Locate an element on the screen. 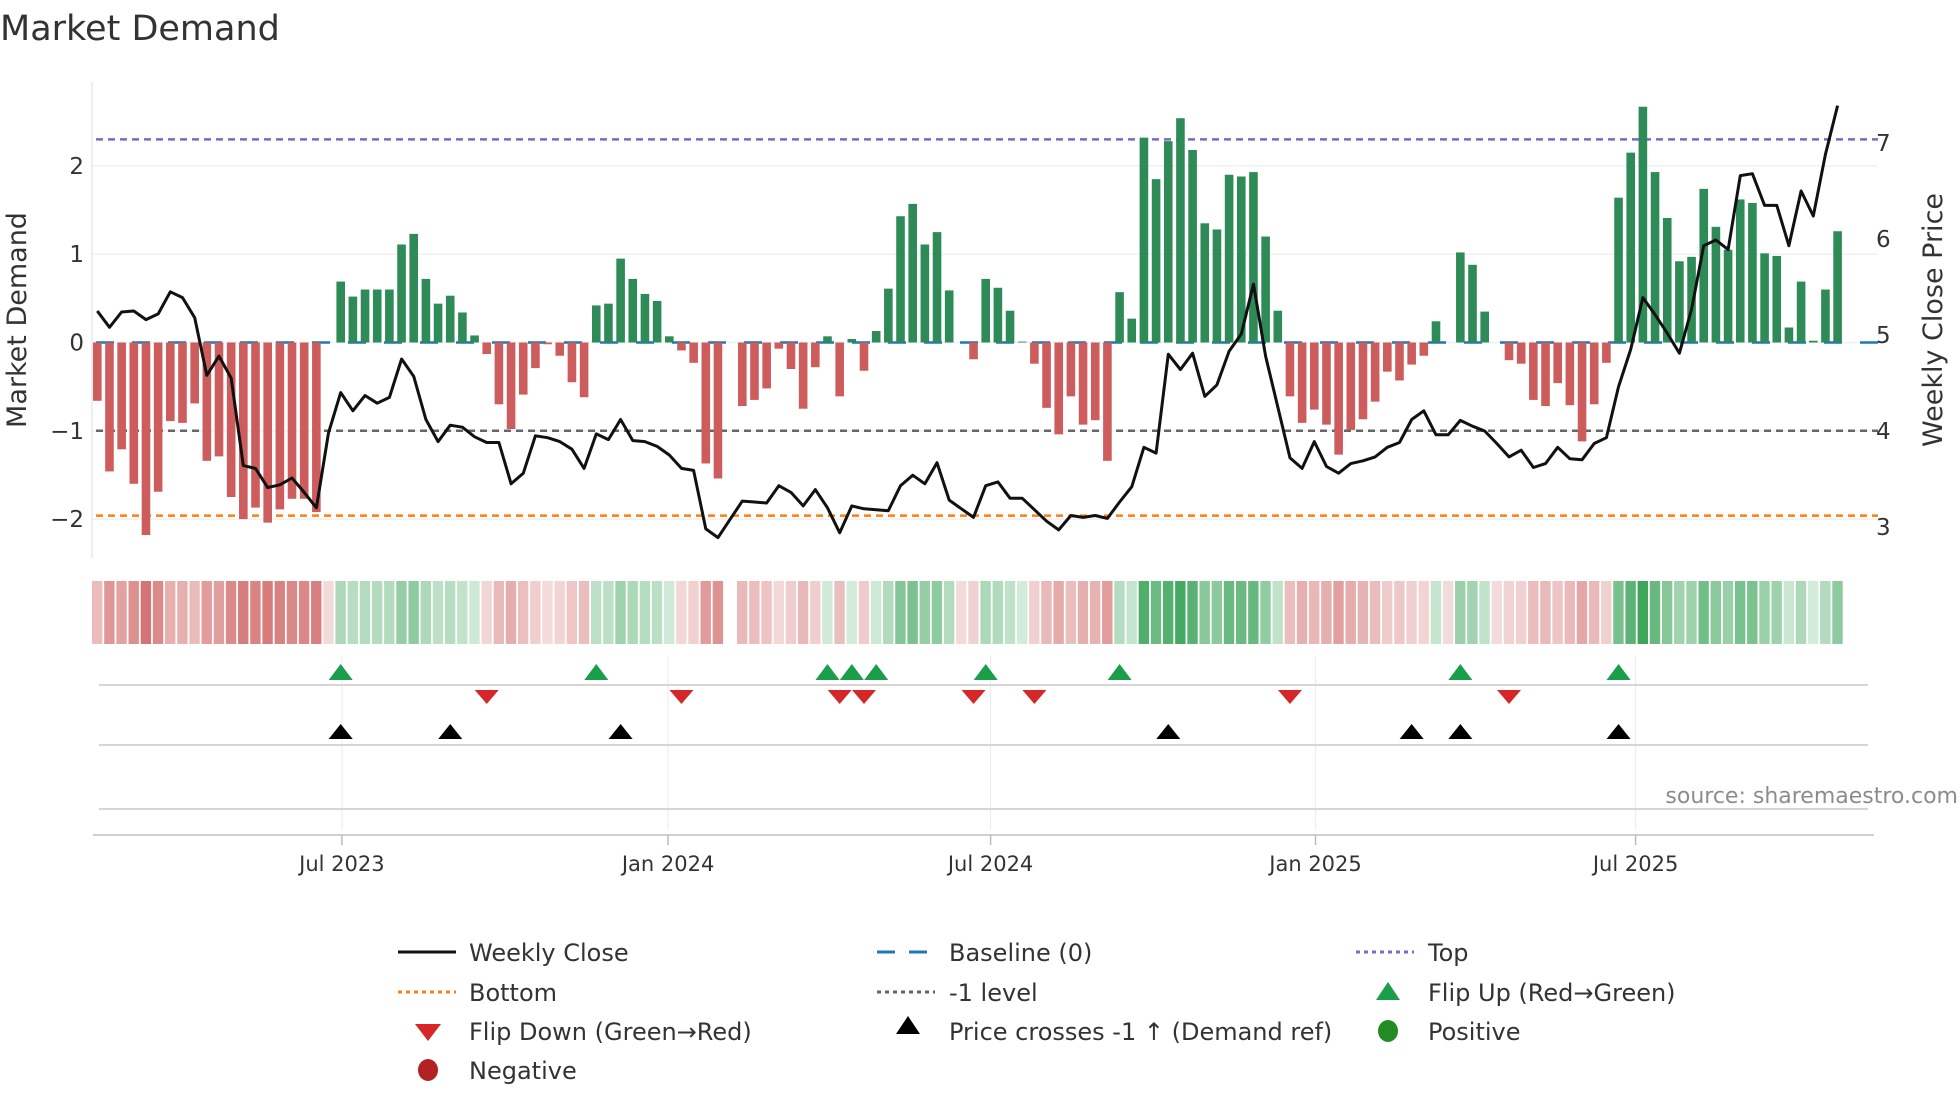  legend-item-price-cross: Price crosses -1 ↑ (Demand ref) is located at coordinates (1114, 1031).